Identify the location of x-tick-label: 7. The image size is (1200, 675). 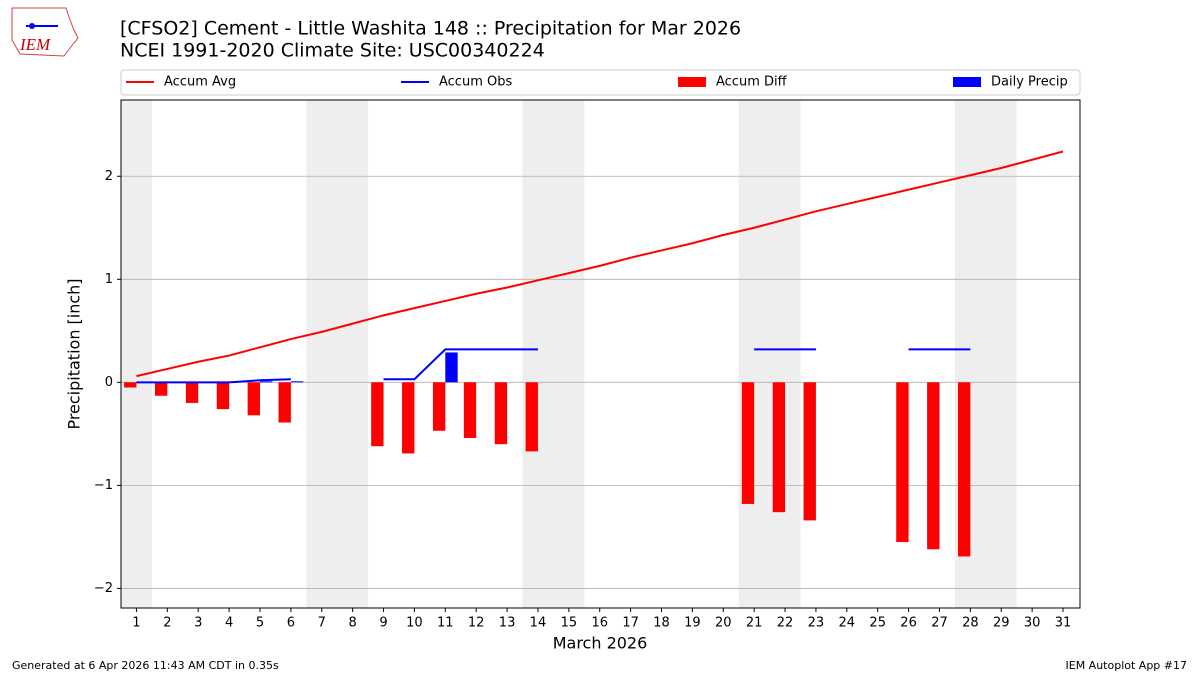
(322, 623).